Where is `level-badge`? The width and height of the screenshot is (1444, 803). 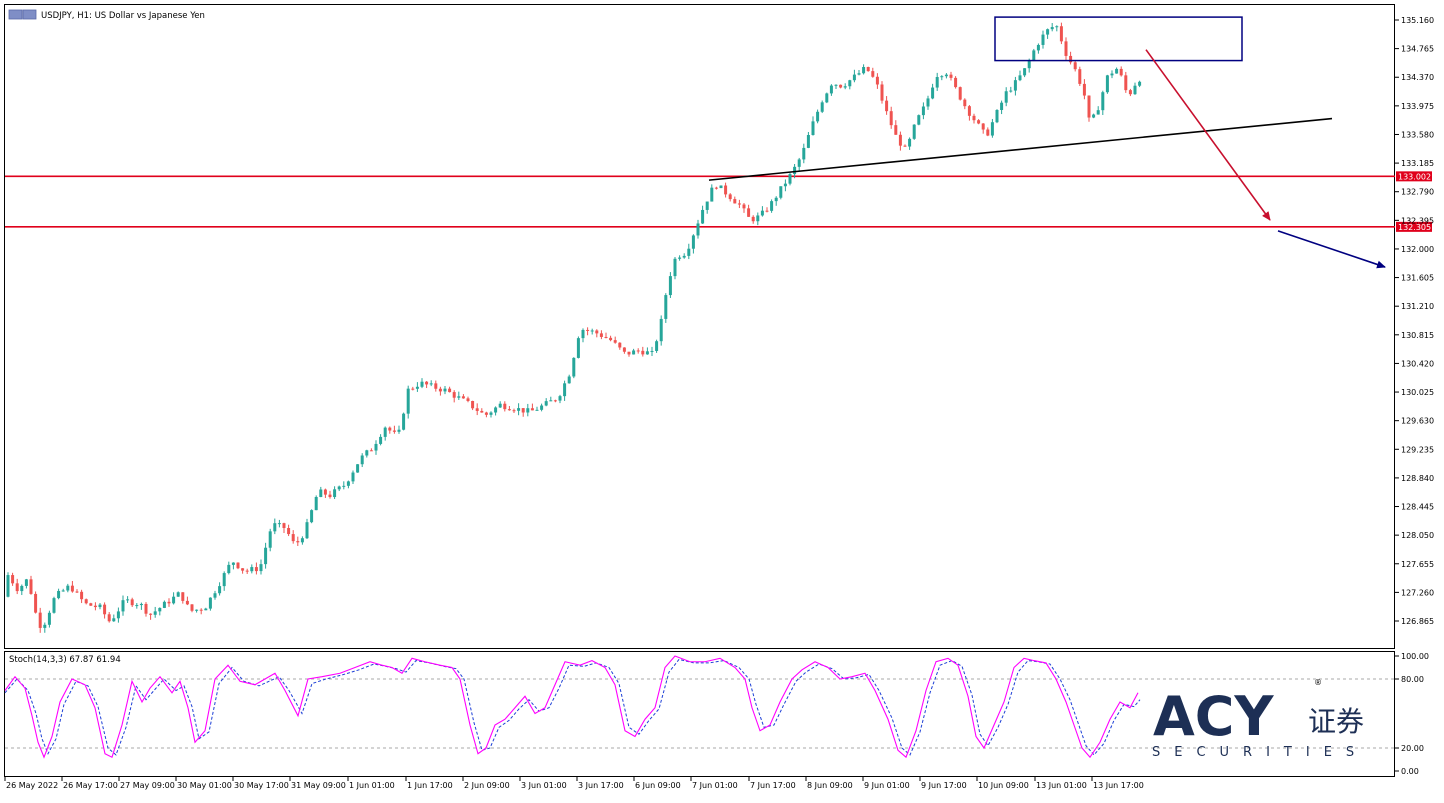
level-badge is located at coordinates (1414, 176).